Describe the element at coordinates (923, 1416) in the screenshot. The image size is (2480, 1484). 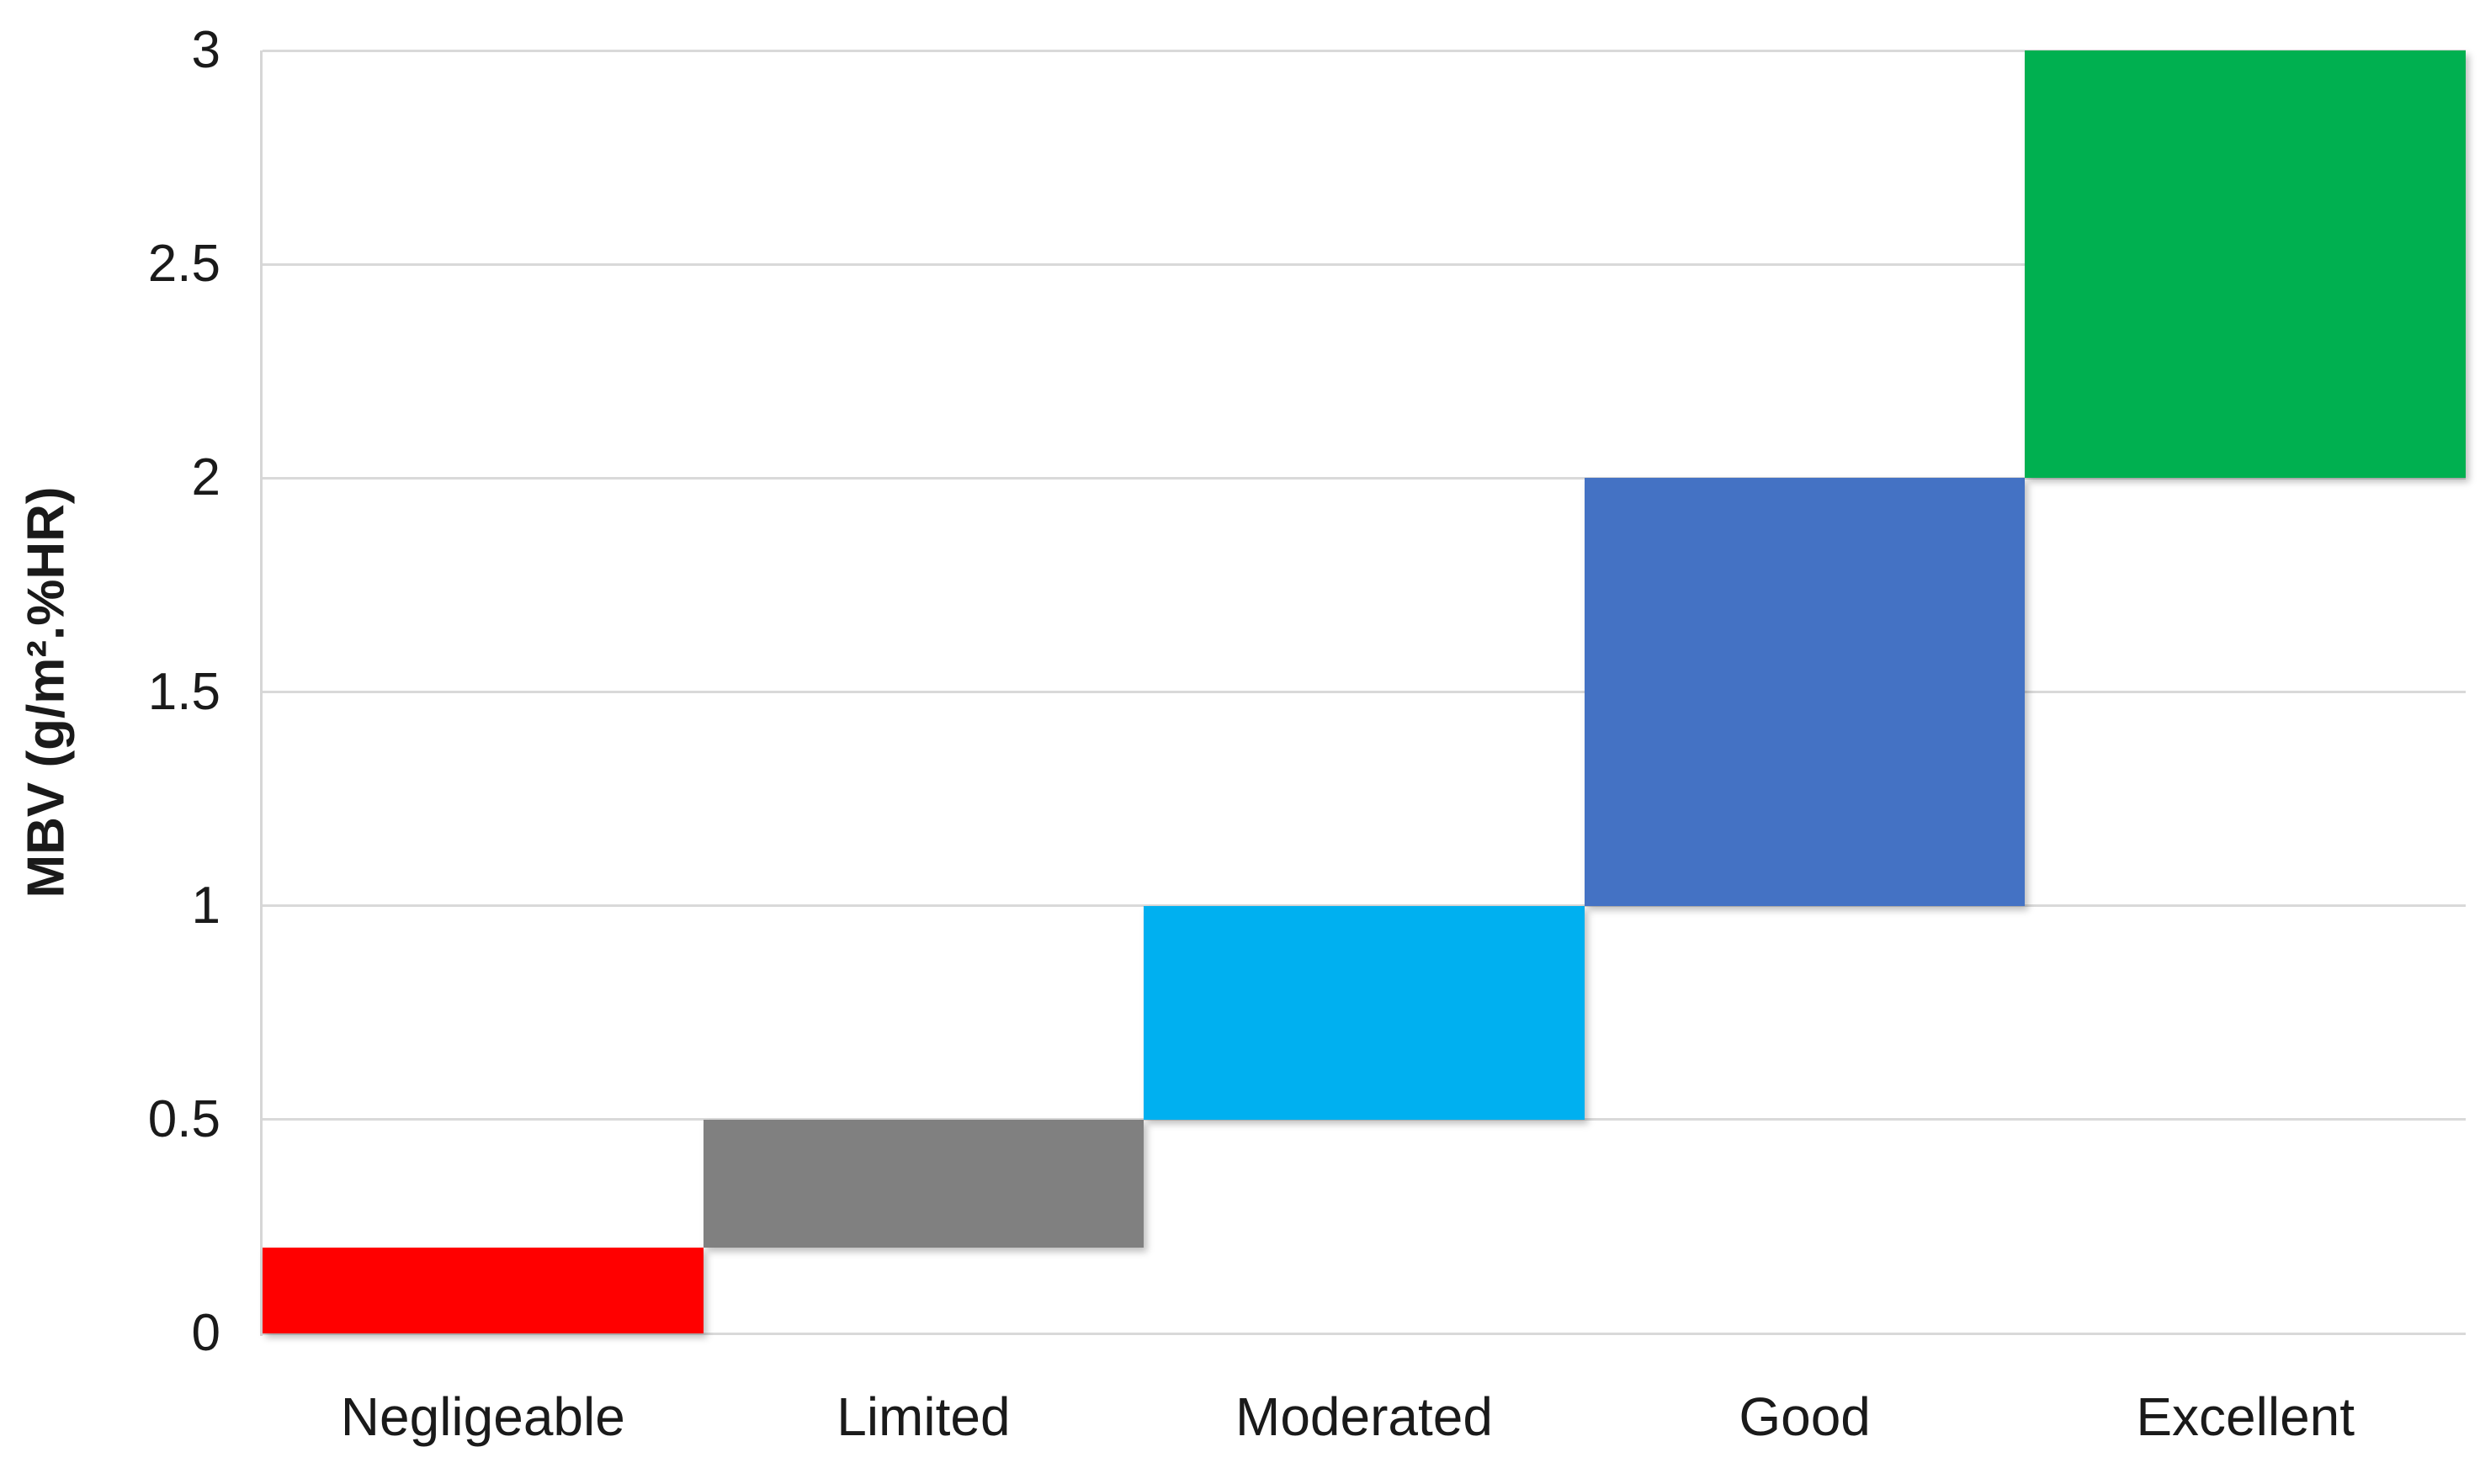
I see `x-category-label-limited: Limited` at that location.